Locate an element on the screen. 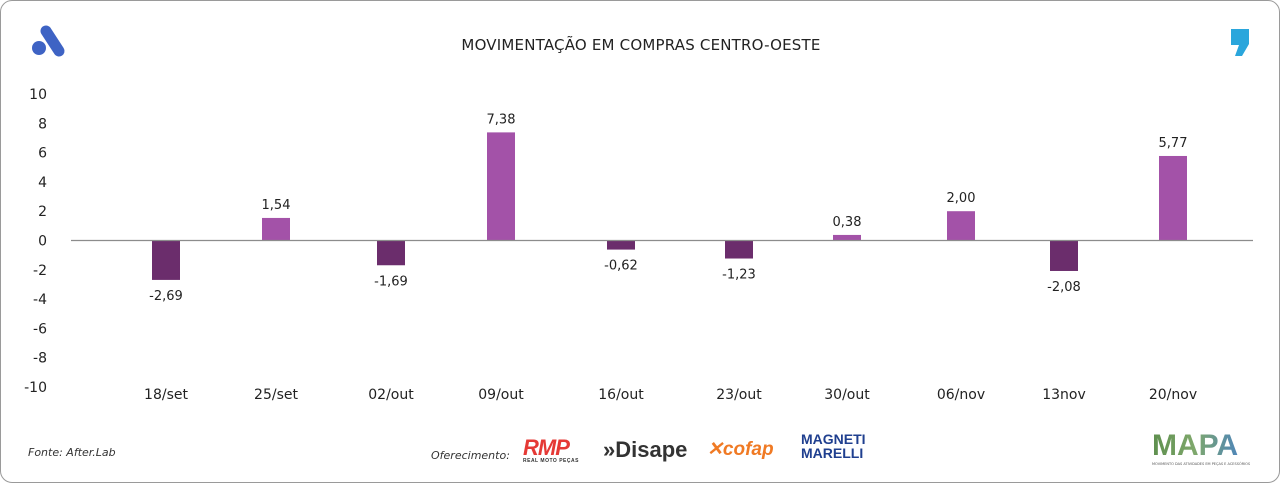 This screenshot has width=1280, height=483. y-tick-label: -2 is located at coordinates (40, 271).